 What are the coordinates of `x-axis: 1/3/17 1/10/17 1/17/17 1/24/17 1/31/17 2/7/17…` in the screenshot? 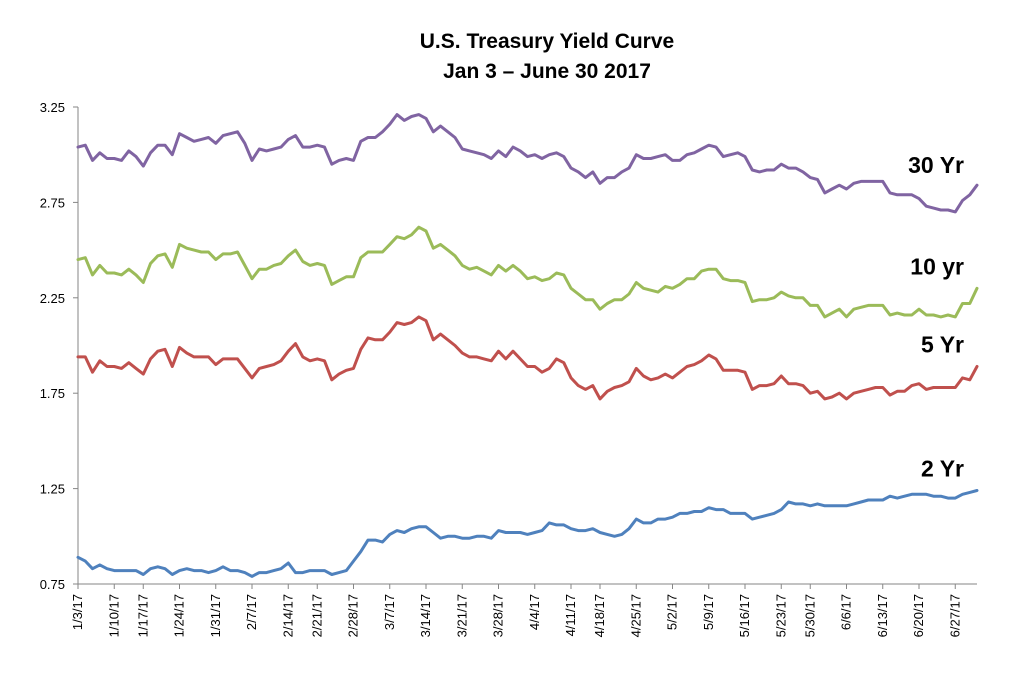 It's located at (523, 610).